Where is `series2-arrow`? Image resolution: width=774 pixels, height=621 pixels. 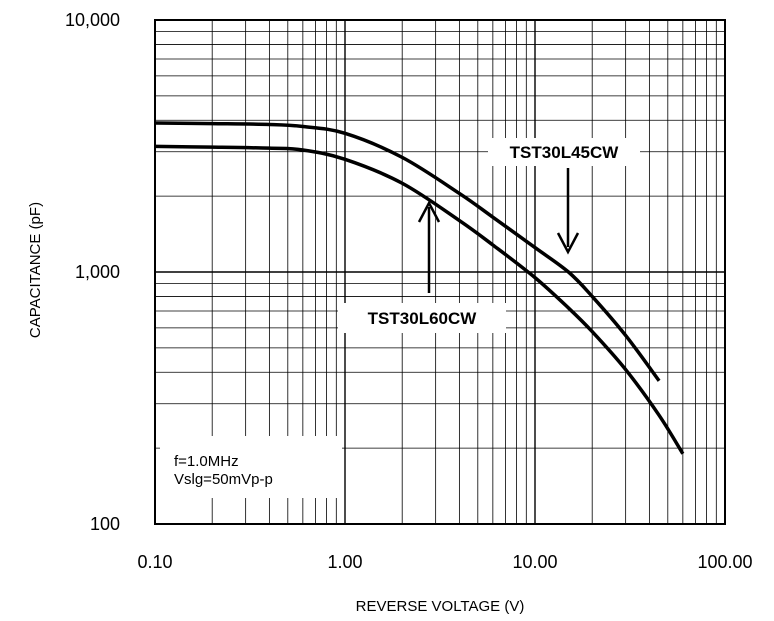 series2-arrow is located at coordinates (429, 246).